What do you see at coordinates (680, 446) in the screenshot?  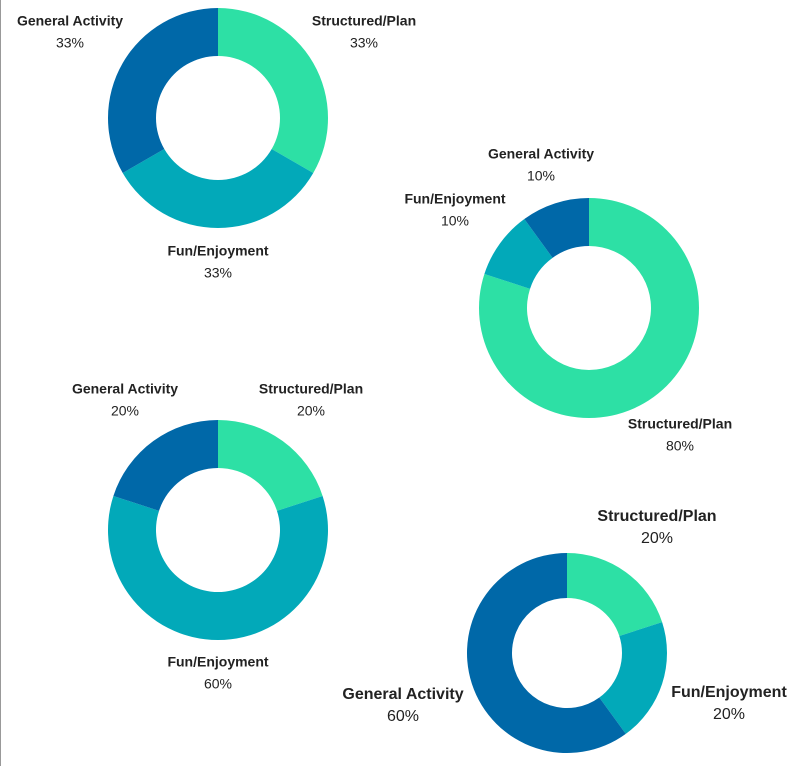 I see `slice-value-label: 80%` at bounding box center [680, 446].